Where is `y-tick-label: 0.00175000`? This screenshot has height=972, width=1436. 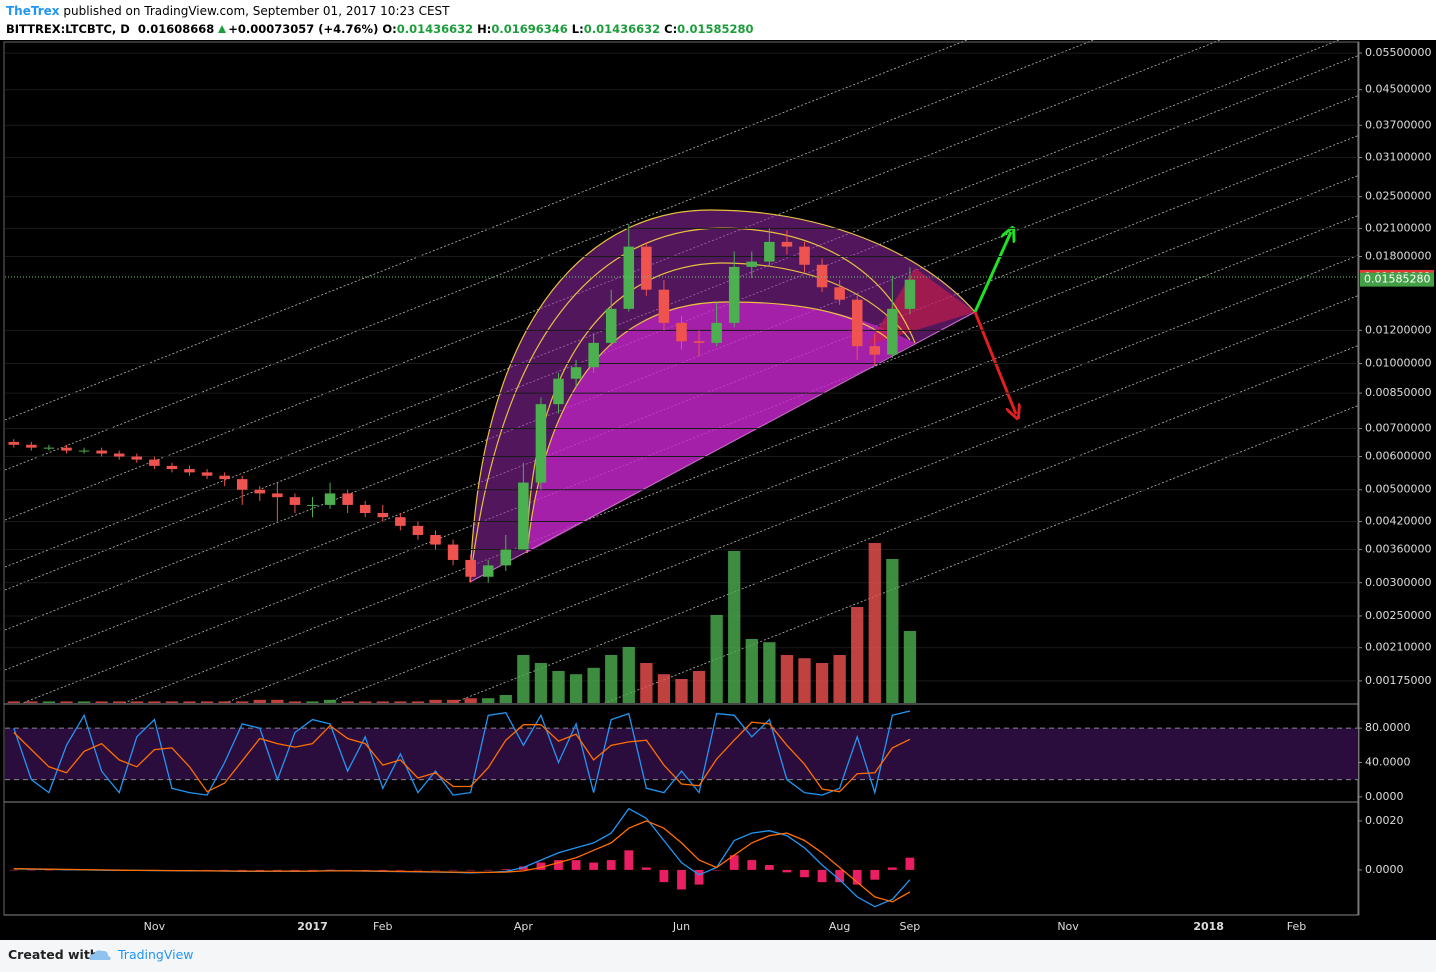 y-tick-label: 0.00175000 is located at coordinates (1398, 680).